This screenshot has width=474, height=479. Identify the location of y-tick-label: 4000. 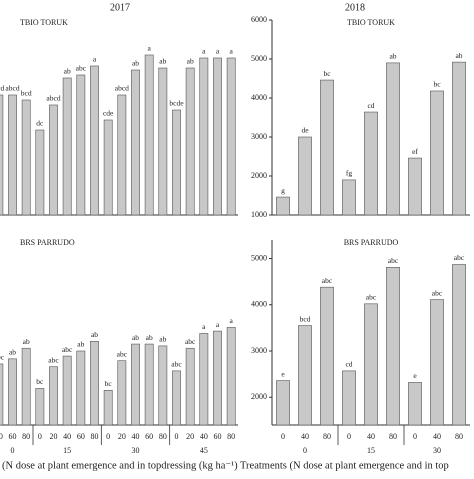
(259, 97).